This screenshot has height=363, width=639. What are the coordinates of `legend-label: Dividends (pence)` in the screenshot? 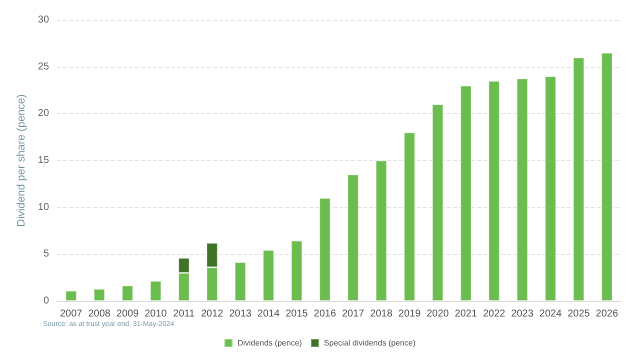 It's located at (269, 343).